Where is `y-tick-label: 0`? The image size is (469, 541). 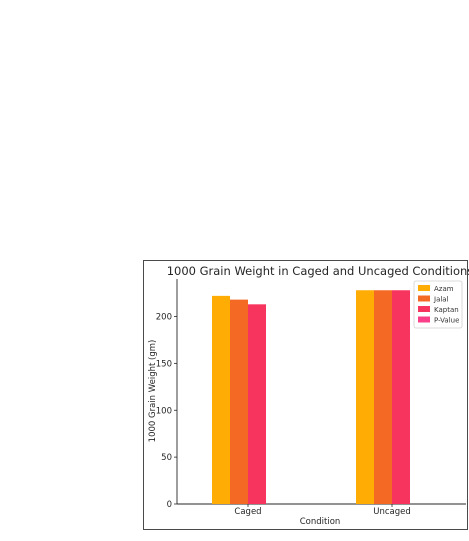
y-tick-label: 0 is located at coordinates (169, 505).